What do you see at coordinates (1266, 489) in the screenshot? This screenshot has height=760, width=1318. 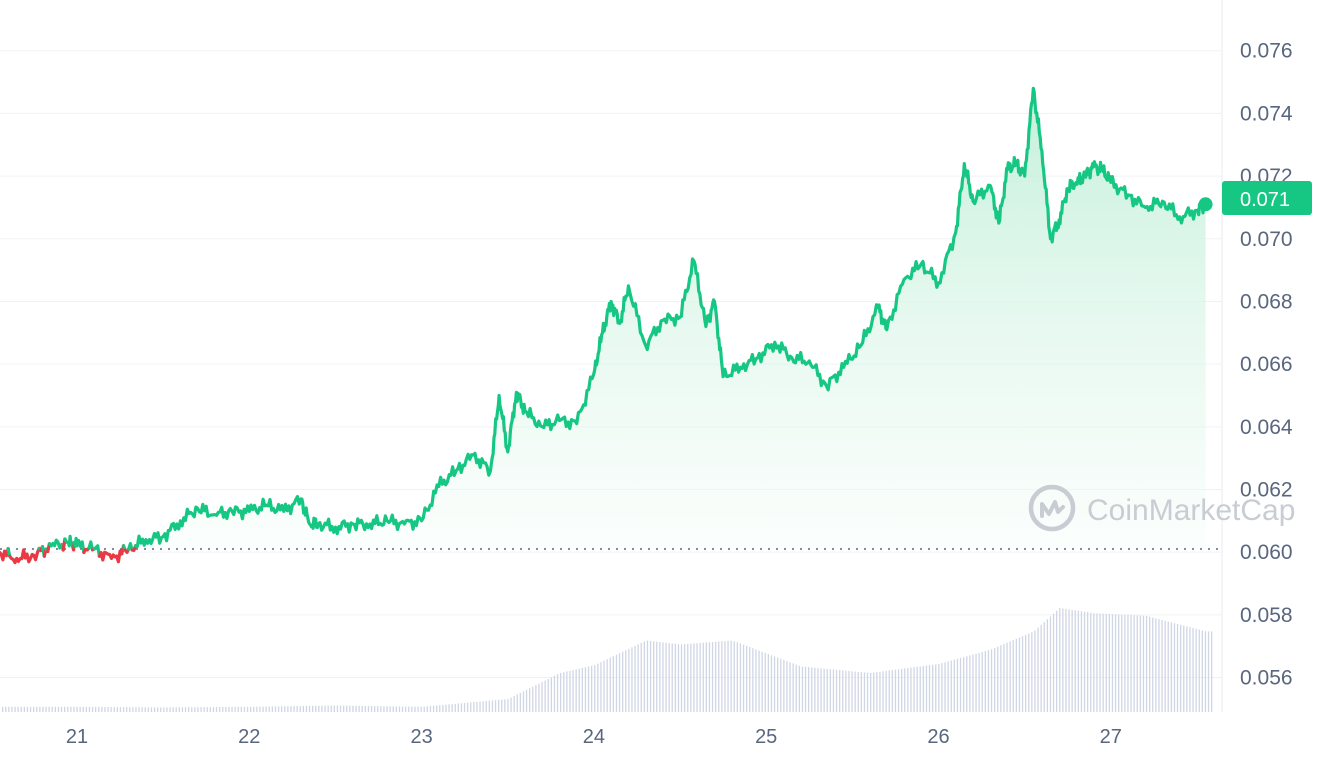 I see `y-tick-label: 0.062` at bounding box center [1266, 489].